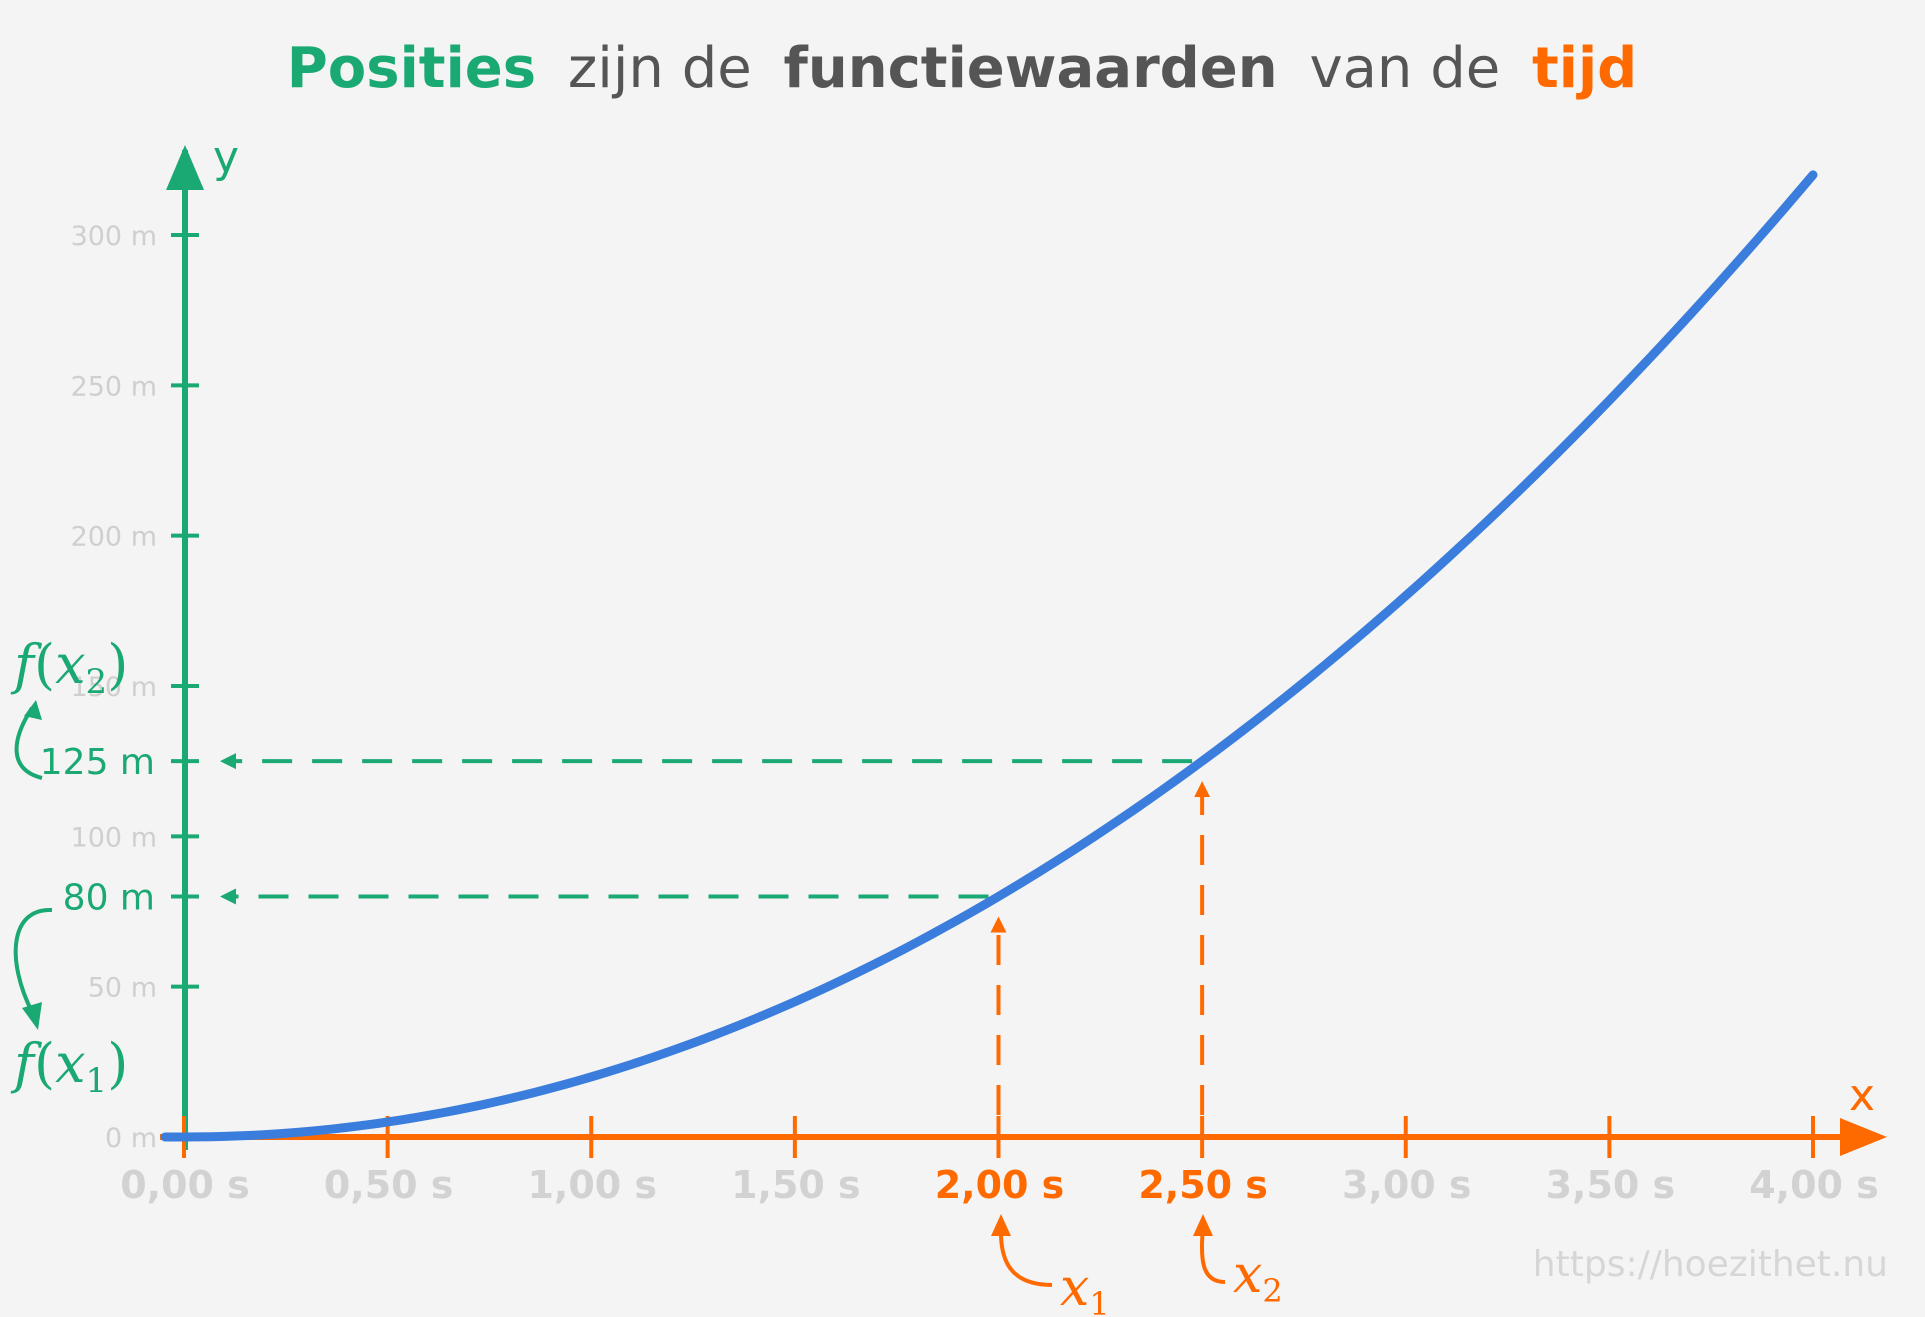 This screenshot has height=1317, width=1925. Describe the element at coordinates (1000, 1185) in the screenshot. I see `x-tick-label-4: 2,00 s` at that location.